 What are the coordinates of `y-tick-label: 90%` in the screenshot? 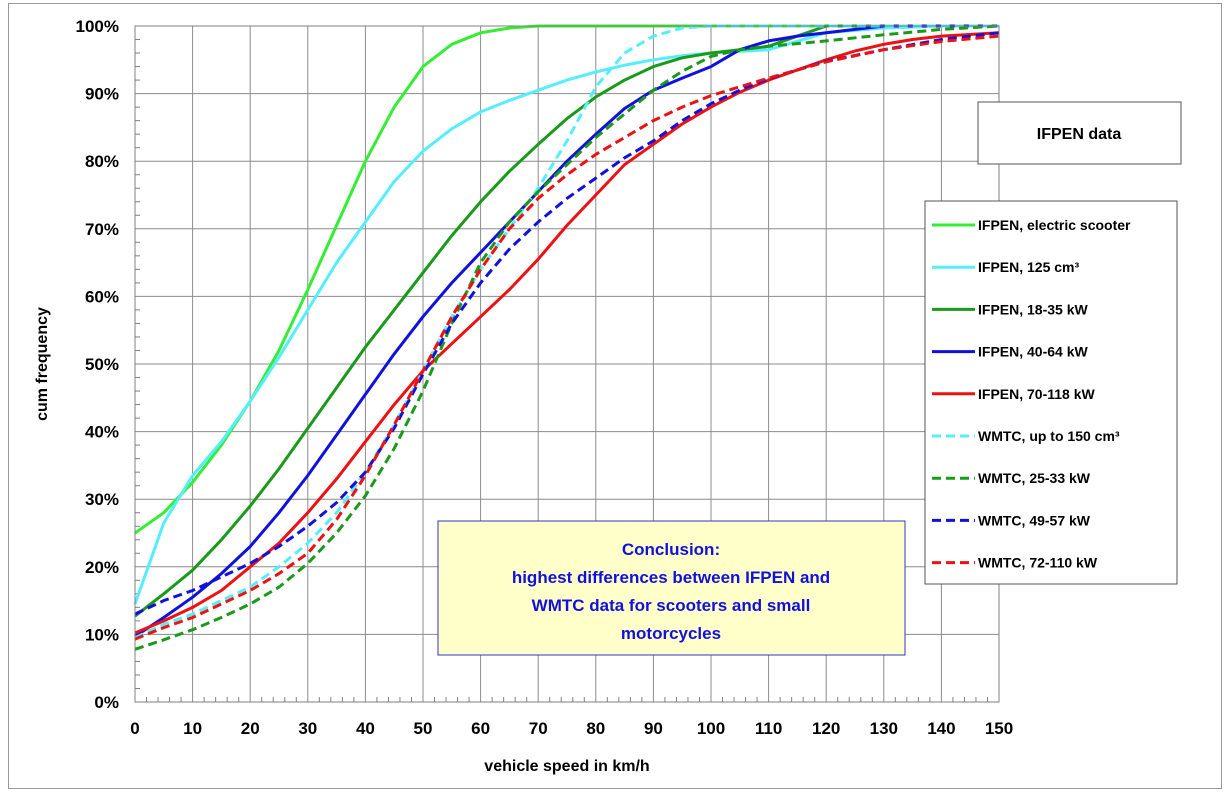 It's located at (102, 94).